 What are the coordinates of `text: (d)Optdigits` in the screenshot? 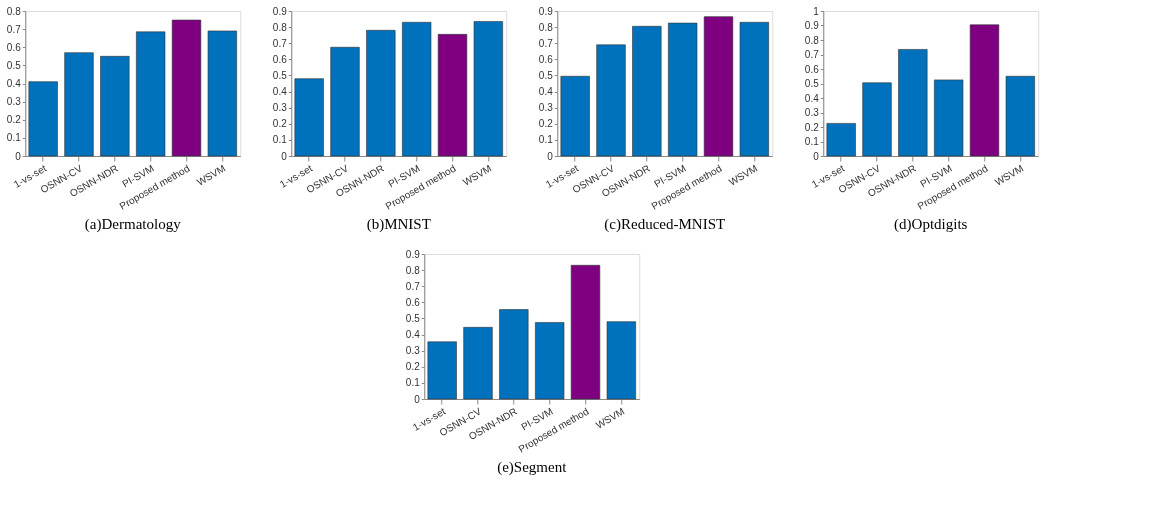 It's located at (931, 225).